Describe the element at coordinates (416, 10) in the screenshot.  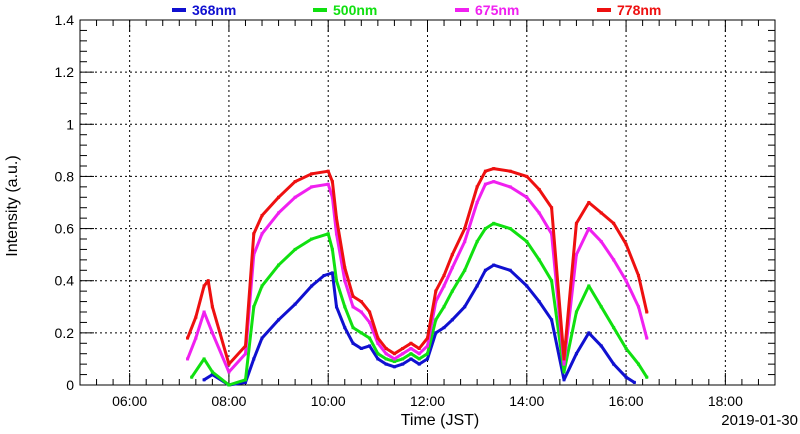
I see `legend: 368nm 500nm 675nm 778nm` at that location.